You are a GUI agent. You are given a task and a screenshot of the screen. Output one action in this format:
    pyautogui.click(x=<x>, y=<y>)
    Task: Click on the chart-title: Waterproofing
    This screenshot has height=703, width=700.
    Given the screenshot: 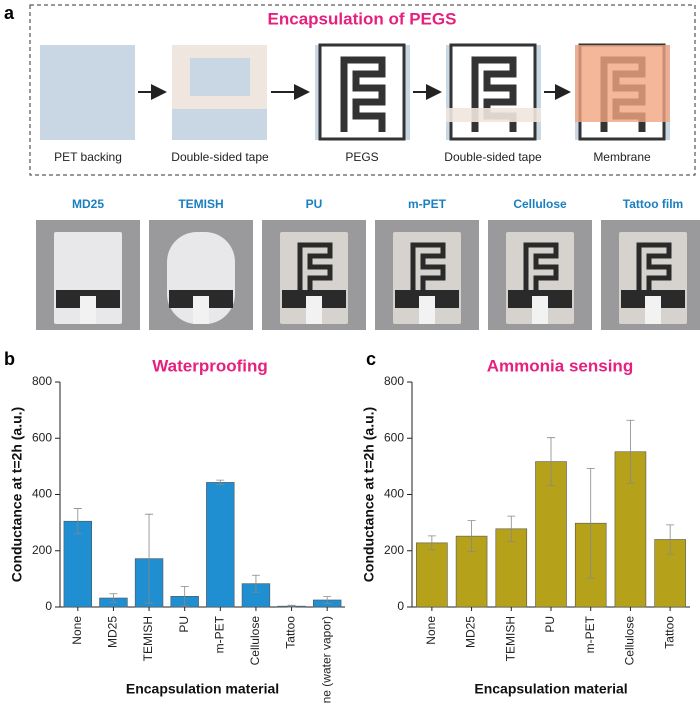 What is the action you would take?
    pyautogui.click(x=210, y=365)
    